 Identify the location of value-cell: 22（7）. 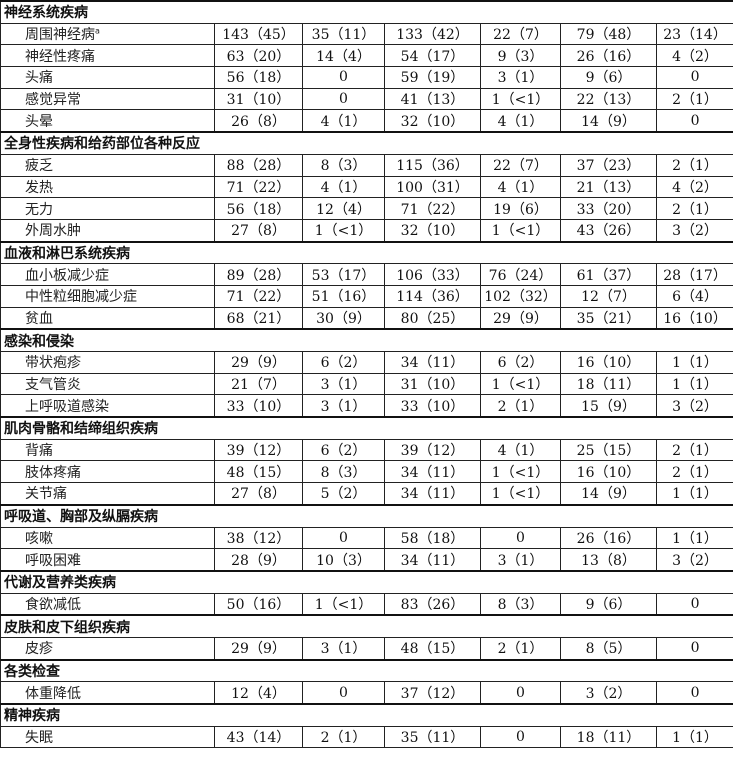
(520, 165).